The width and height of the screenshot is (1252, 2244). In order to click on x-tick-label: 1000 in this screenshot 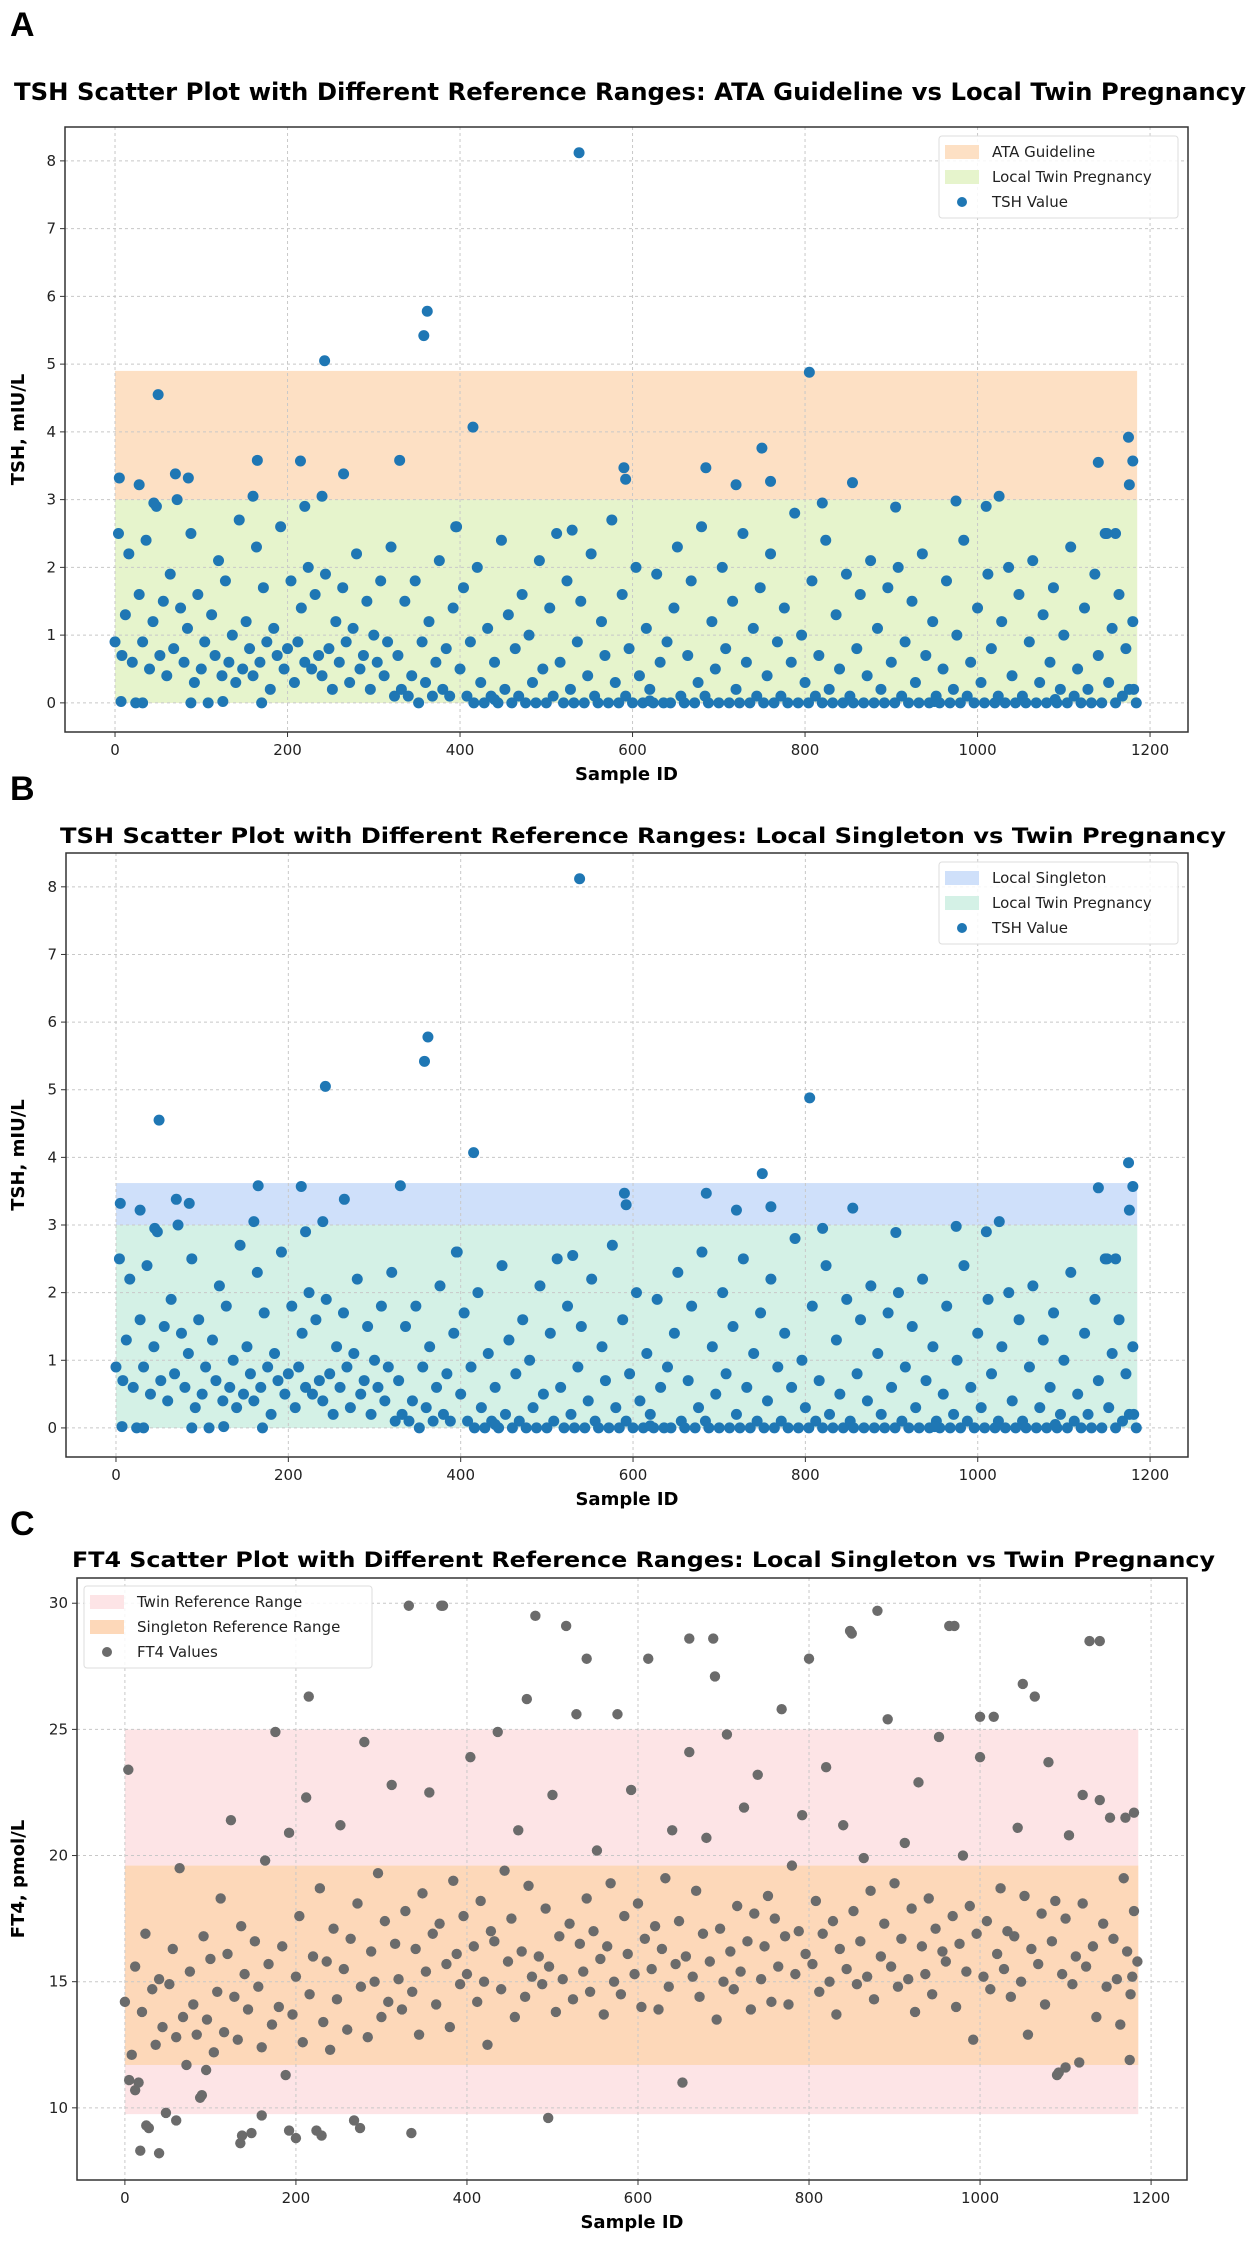, I will do `click(977, 750)`.